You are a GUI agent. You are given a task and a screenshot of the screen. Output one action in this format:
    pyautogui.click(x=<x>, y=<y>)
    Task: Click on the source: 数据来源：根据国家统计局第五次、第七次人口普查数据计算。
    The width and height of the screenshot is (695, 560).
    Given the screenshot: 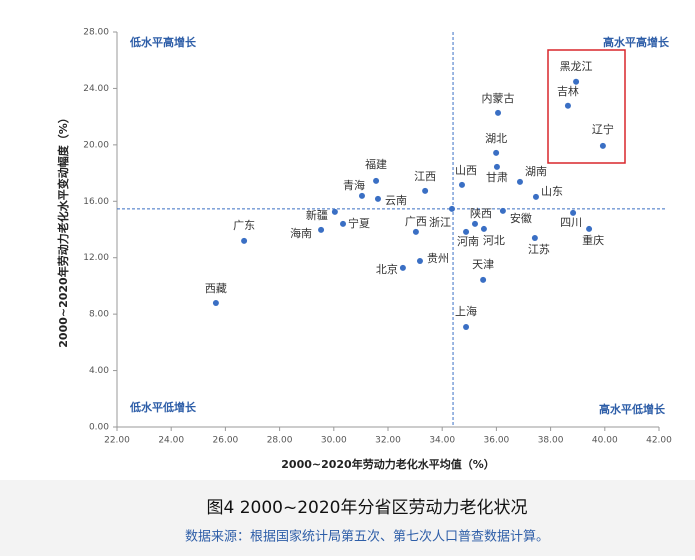 What is the action you would take?
    pyautogui.click(x=367, y=537)
    